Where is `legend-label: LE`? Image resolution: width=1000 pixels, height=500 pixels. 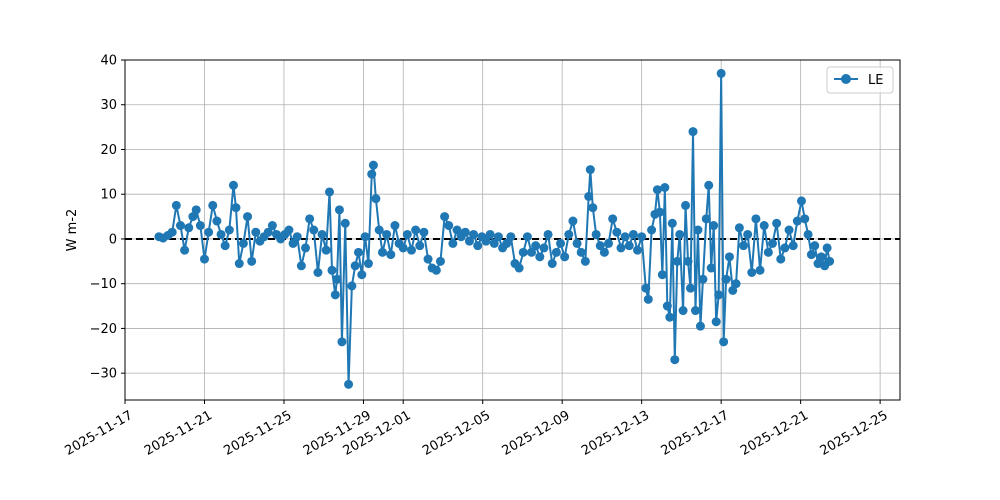
legend-label: LE is located at coordinates (875, 80).